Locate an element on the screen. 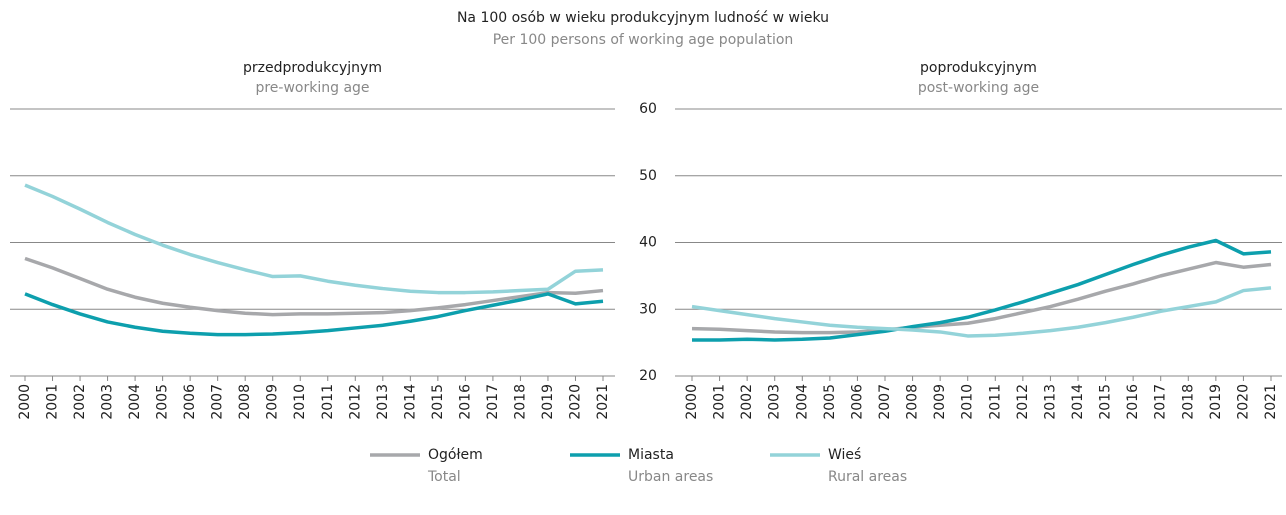  y-tick-label: 20 is located at coordinates (648, 376).